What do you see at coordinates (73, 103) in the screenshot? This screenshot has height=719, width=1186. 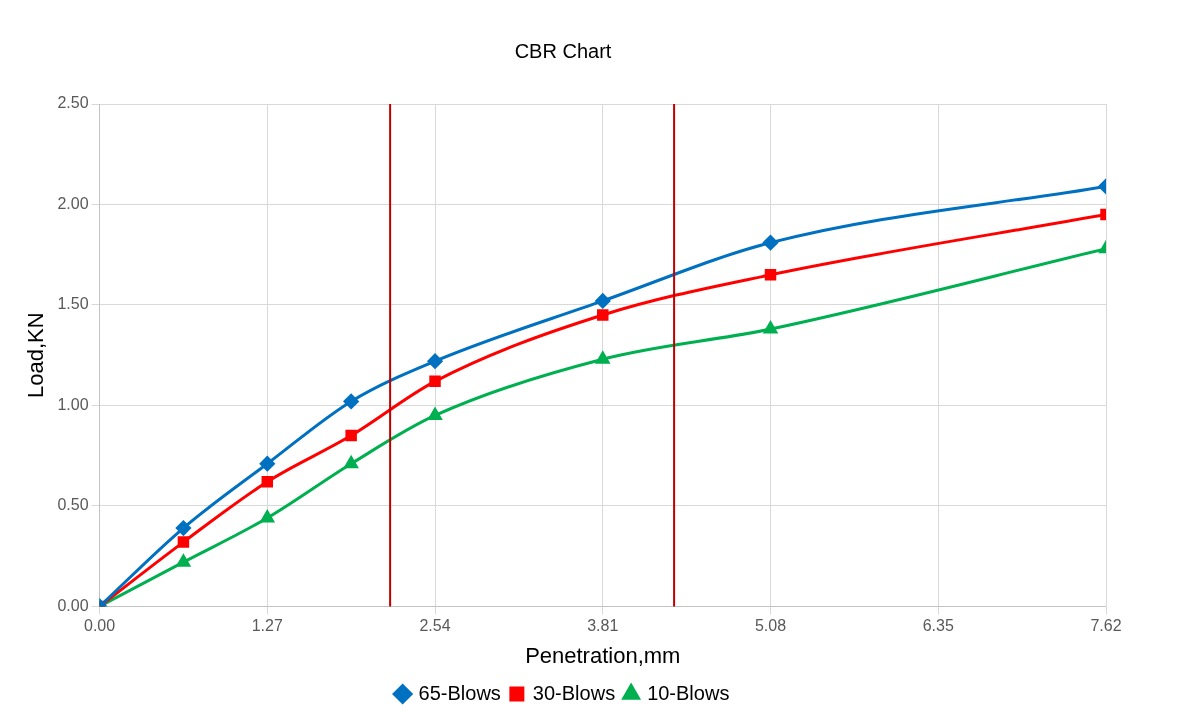 I see `y-tick-label: 2.50` at bounding box center [73, 103].